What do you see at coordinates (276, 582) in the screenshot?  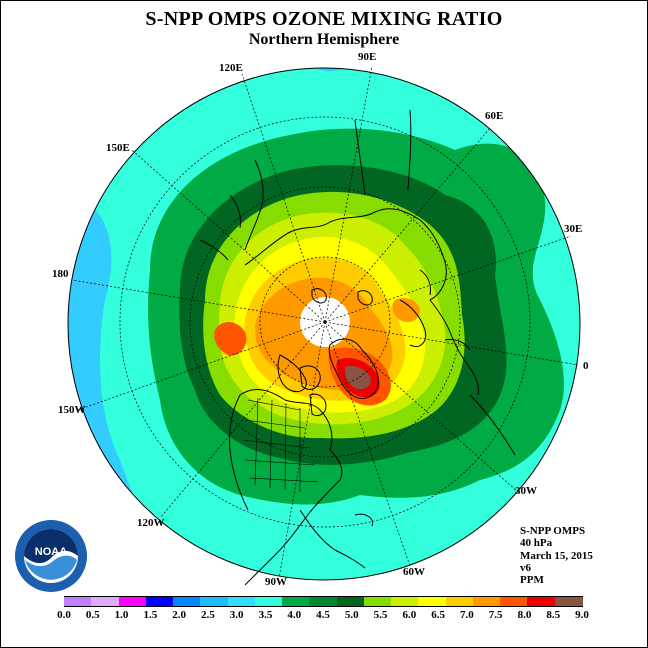 I see `lon-label-90w: 90W` at bounding box center [276, 582].